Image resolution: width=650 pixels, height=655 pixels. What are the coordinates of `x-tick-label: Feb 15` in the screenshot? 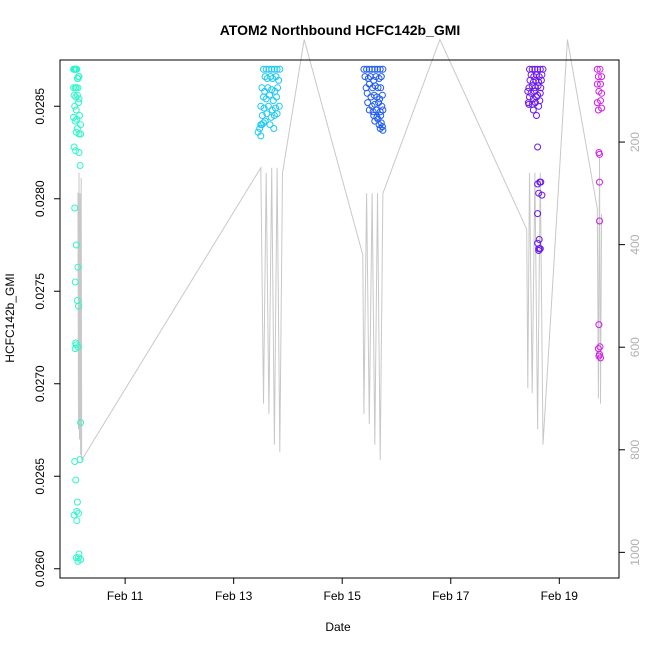 It's located at (343, 596).